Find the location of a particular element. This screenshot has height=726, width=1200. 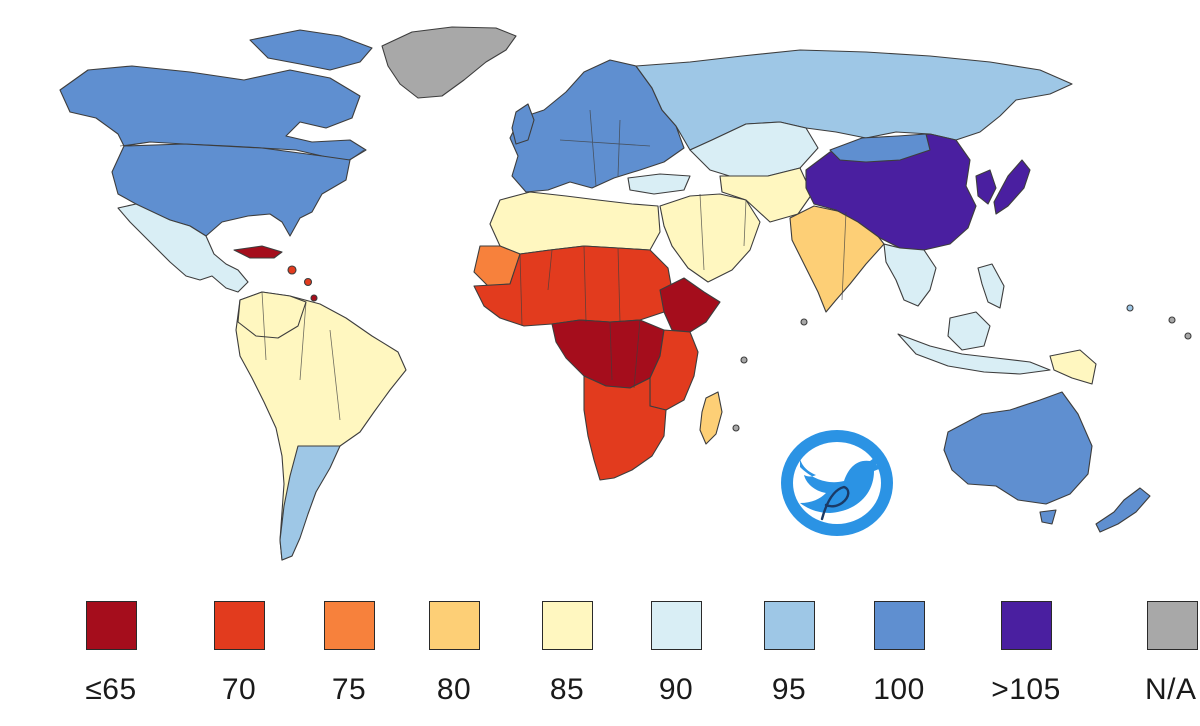

region-europe is located at coordinates (597, 126).